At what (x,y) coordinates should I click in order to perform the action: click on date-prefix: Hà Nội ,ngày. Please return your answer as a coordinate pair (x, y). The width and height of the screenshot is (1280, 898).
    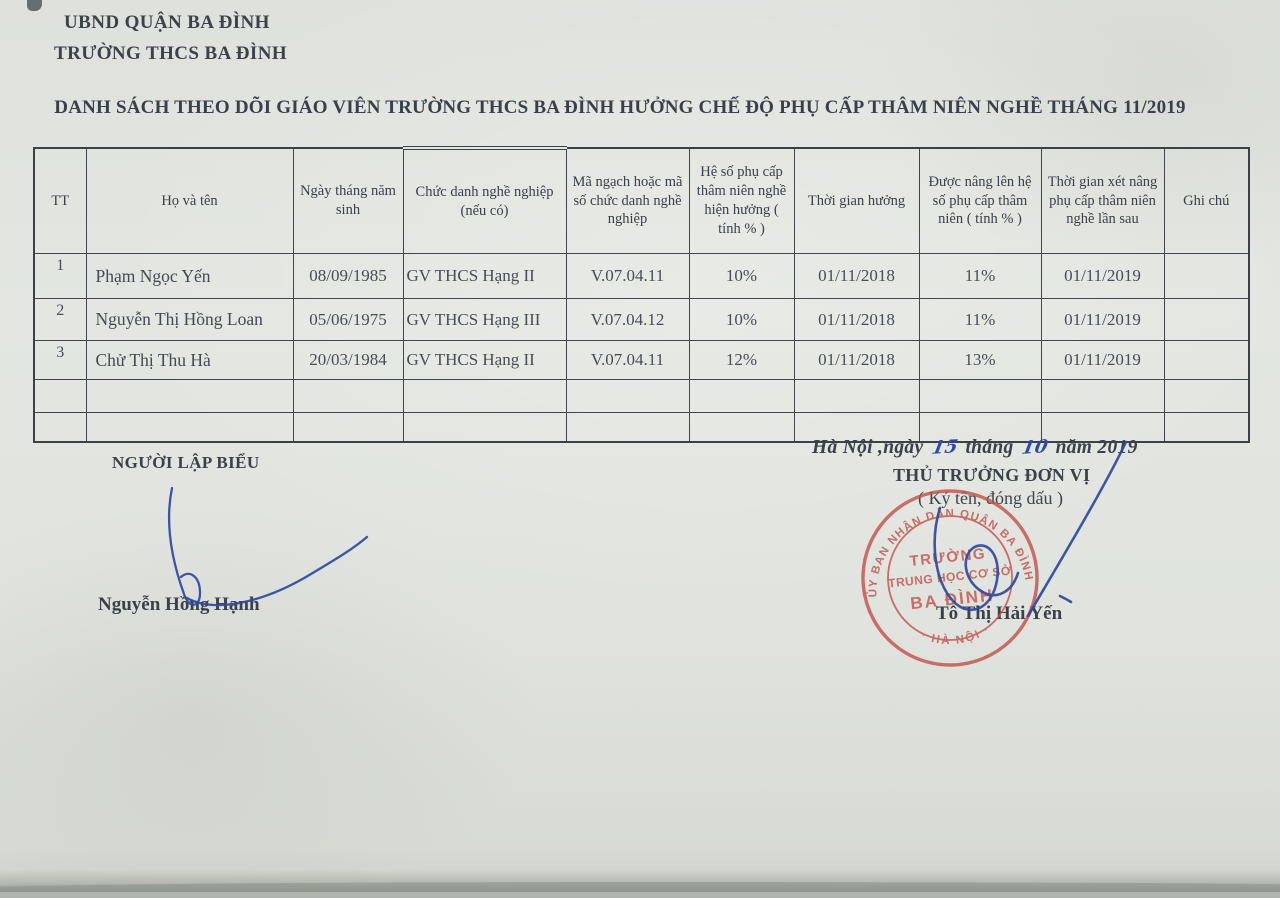
    Looking at the image, I should click on (868, 447).